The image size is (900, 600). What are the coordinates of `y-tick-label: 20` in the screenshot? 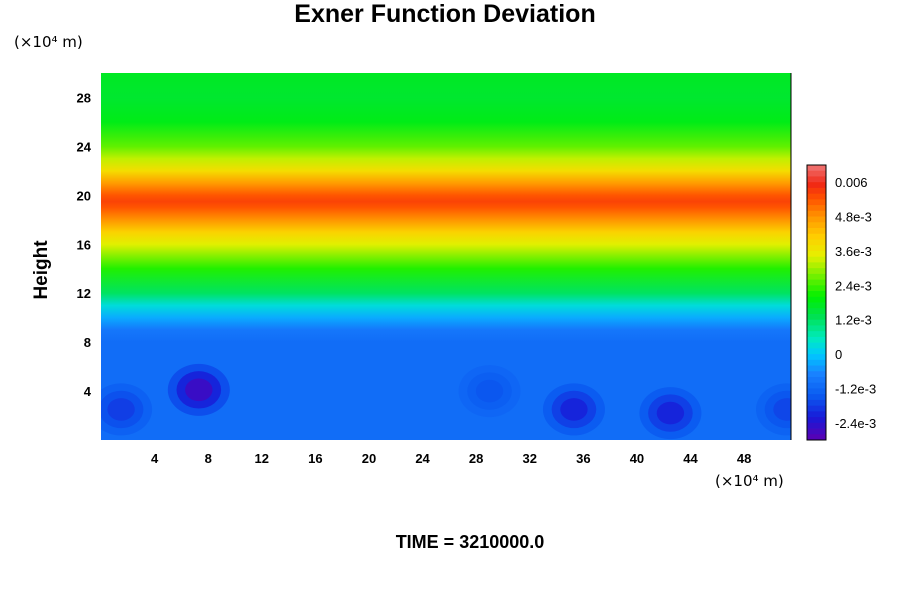 It's located at (84, 195).